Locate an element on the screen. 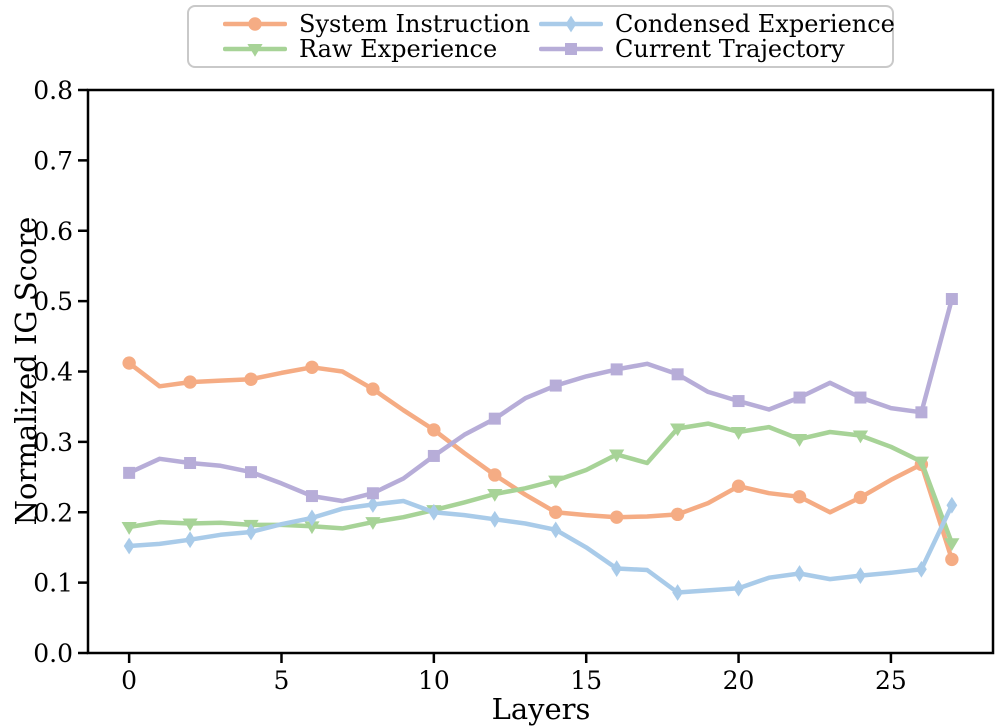  legend-marker-square is located at coordinates (571, 49).